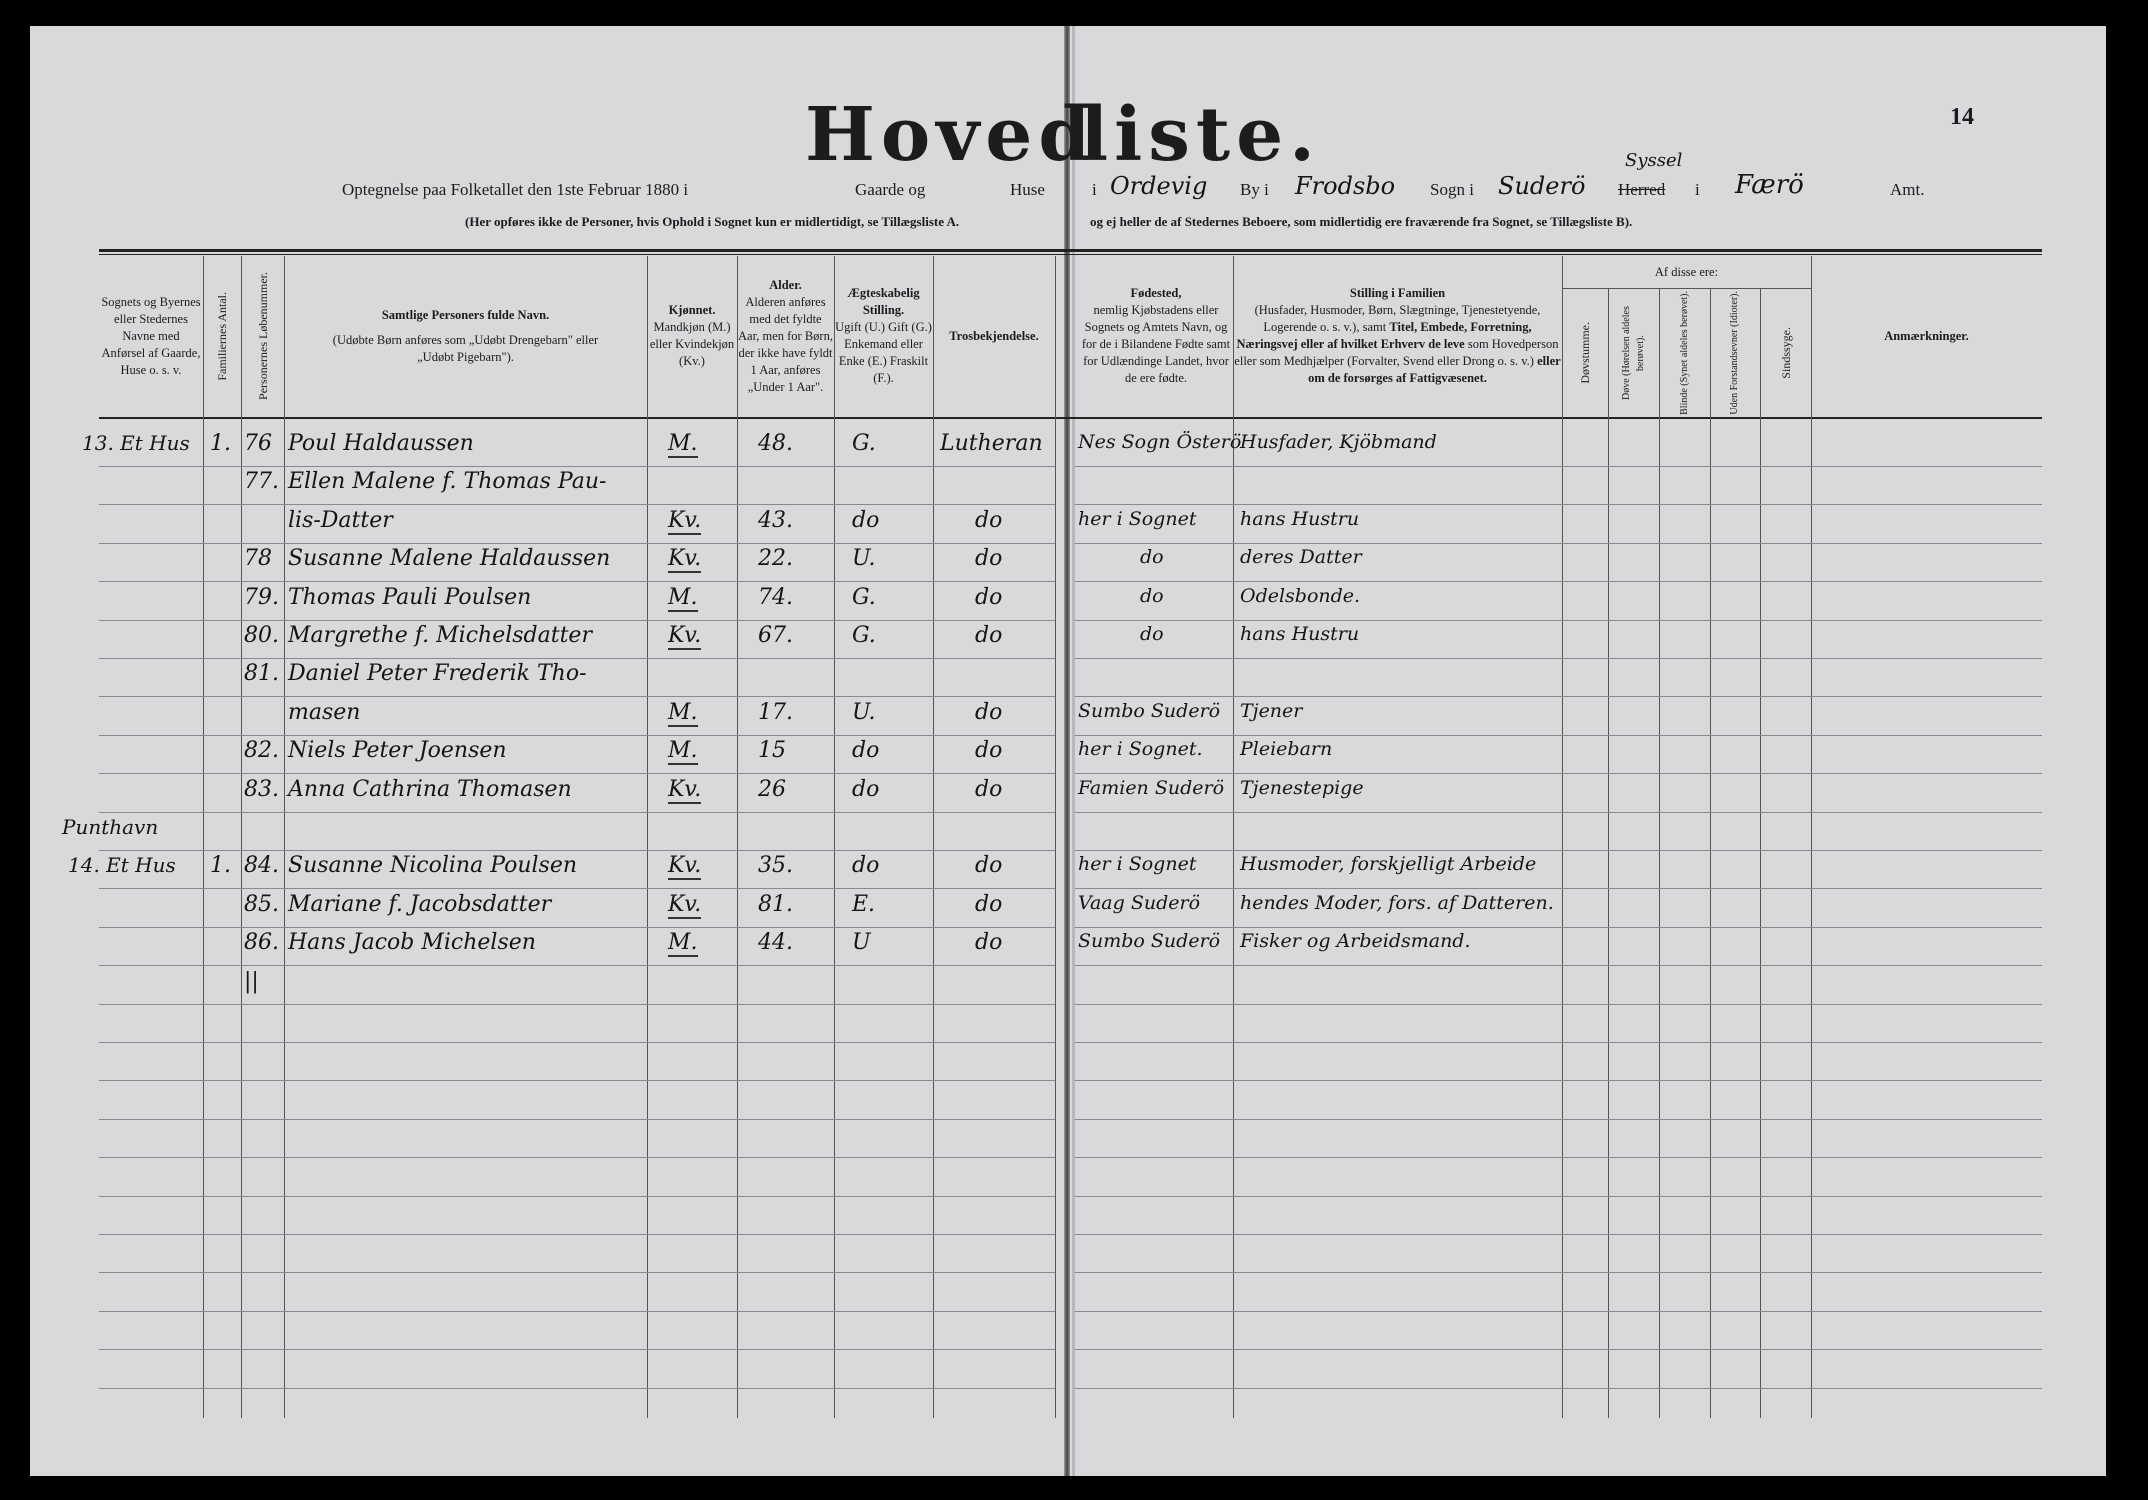 The height and width of the screenshot is (1500, 2148). Describe the element at coordinates (1769, 185) in the screenshot. I see `amt-handwritten: Færö` at that location.